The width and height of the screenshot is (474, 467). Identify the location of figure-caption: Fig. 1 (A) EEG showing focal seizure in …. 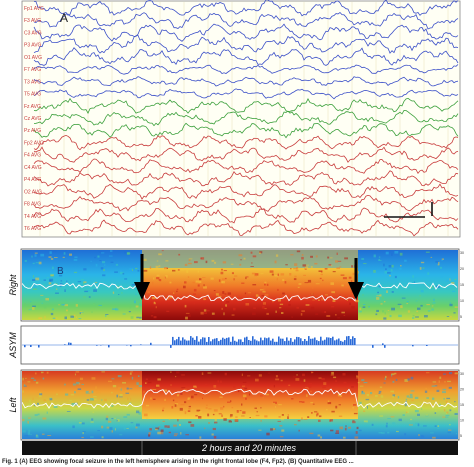
(178, 462).